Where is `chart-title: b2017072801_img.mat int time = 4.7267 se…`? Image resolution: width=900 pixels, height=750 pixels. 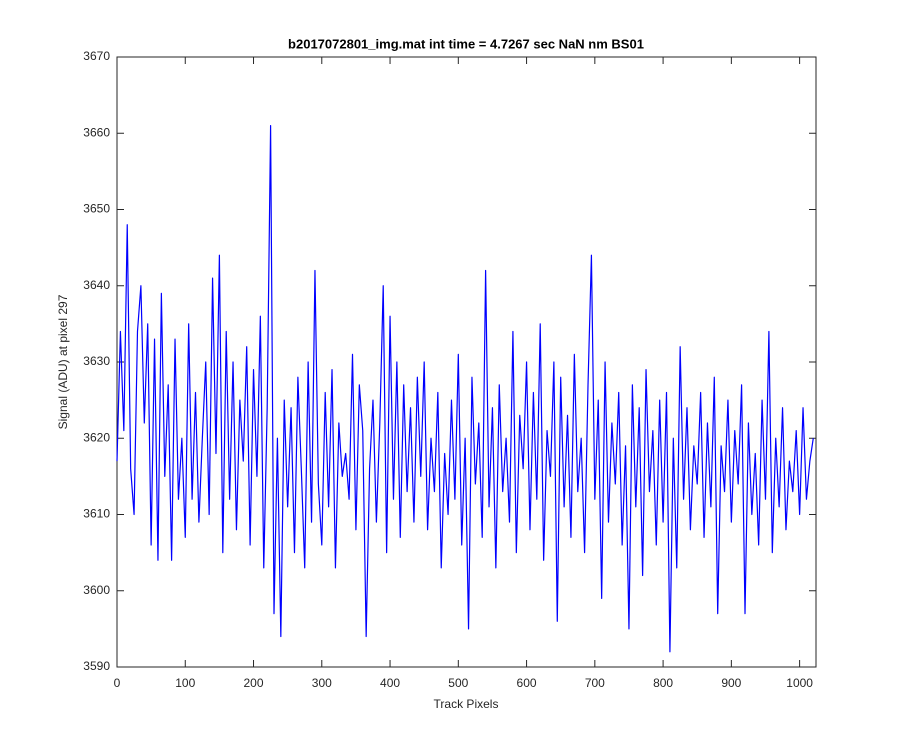 chart-title: b2017072801_img.mat int time = 4.7267 se… is located at coordinates (466, 43).